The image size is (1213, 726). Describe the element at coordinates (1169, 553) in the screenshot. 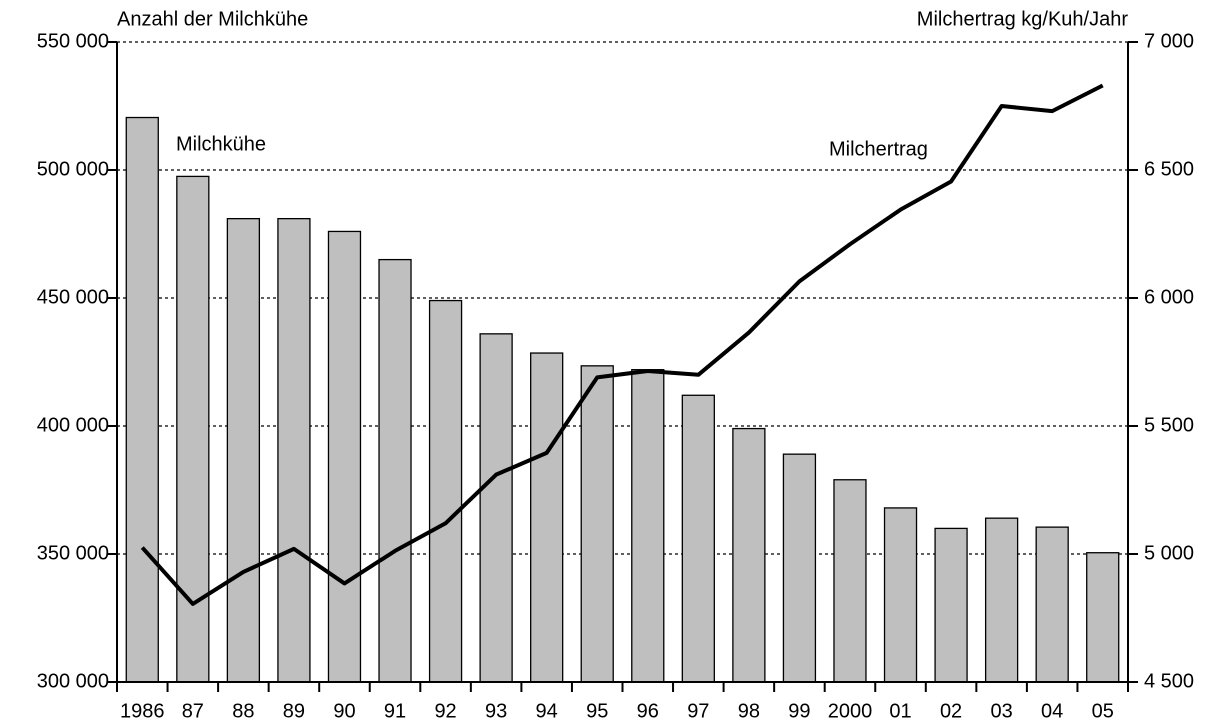

I see `y2-tick-label: 5 000` at that location.